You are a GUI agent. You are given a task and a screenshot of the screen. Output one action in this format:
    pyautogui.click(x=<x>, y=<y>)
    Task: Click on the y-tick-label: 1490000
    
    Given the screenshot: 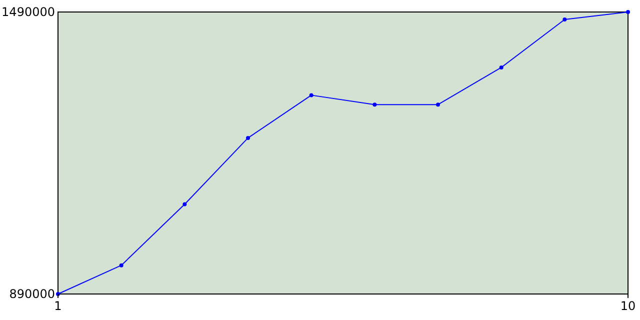 What is the action you would take?
    pyautogui.click(x=28, y=12)
    